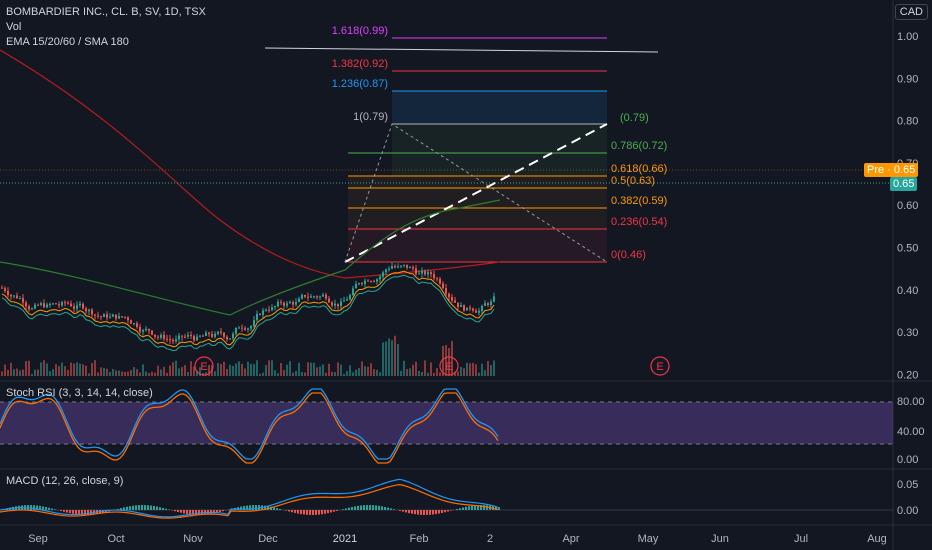 The height and width of the screenshot is (550, 932). Describe the element at coordinates (268, 539) in the screenshot. I see `time-tick-label: Dec` at that location.